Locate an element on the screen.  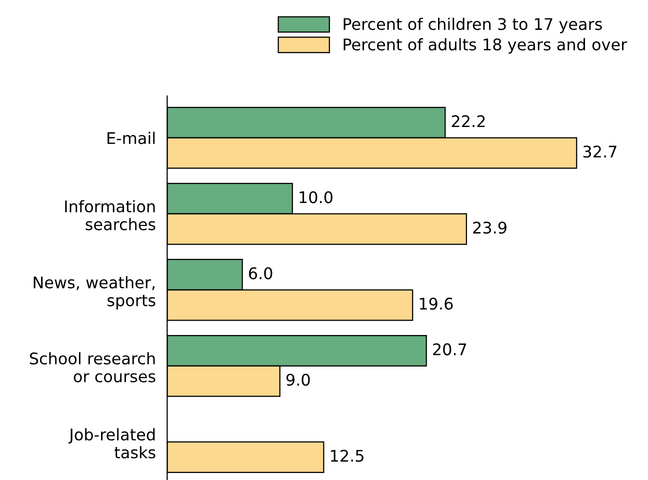
legend-label: Percent of children 3 to 17 years is located at coordinates (473, 26).